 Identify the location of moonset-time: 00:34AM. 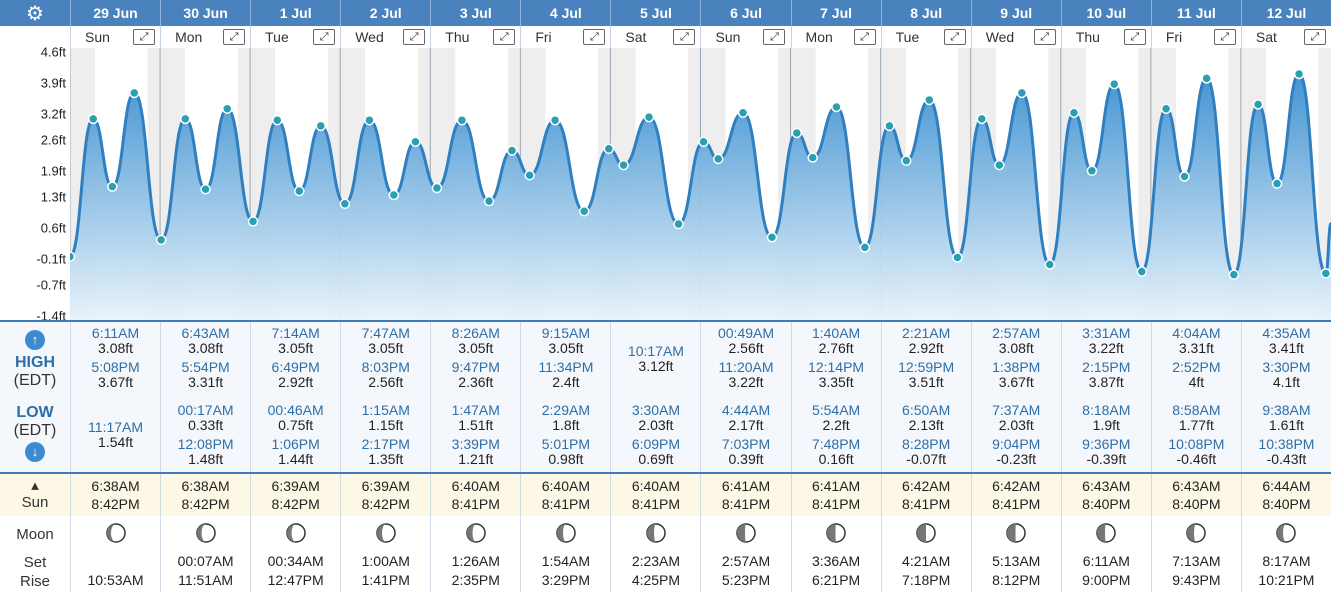
(295, 561).